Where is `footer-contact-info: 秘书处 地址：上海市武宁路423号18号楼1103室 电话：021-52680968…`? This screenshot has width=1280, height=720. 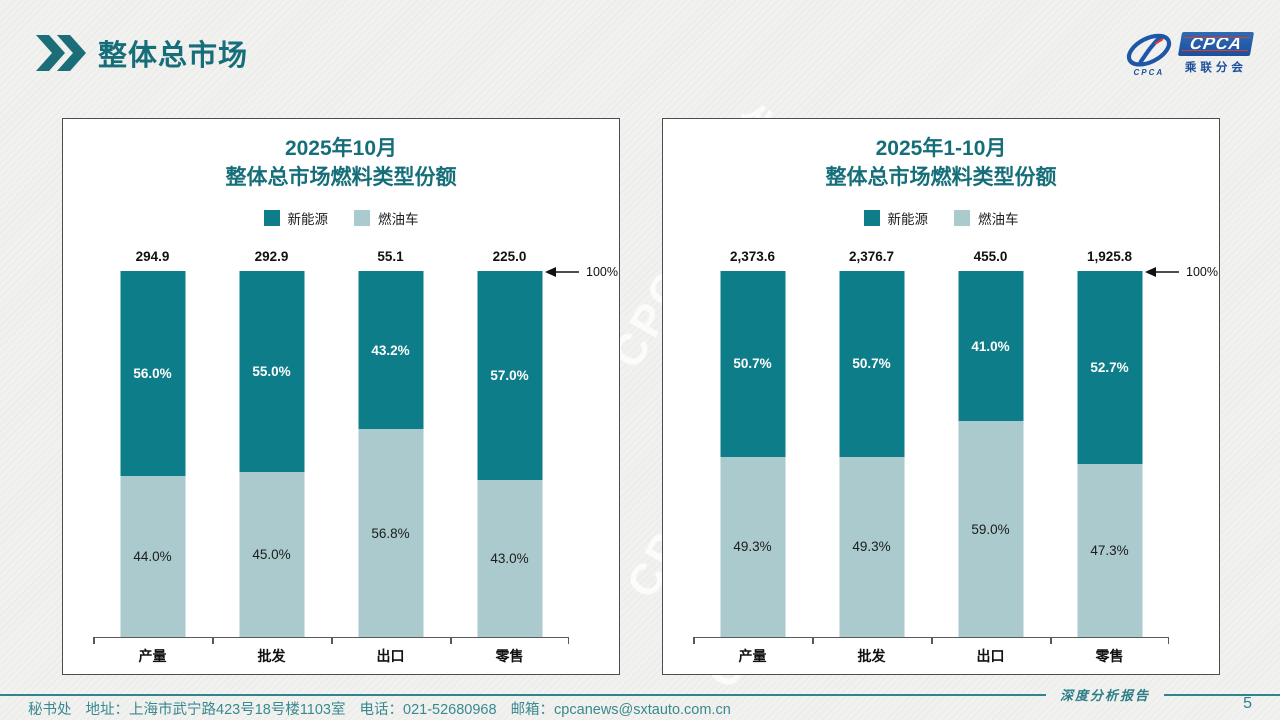 footer-contact-info: 秘书处 地址：上海市武宁路423号18号楼1103室 电话：021-52680968… is located at coordinates (386, 708).